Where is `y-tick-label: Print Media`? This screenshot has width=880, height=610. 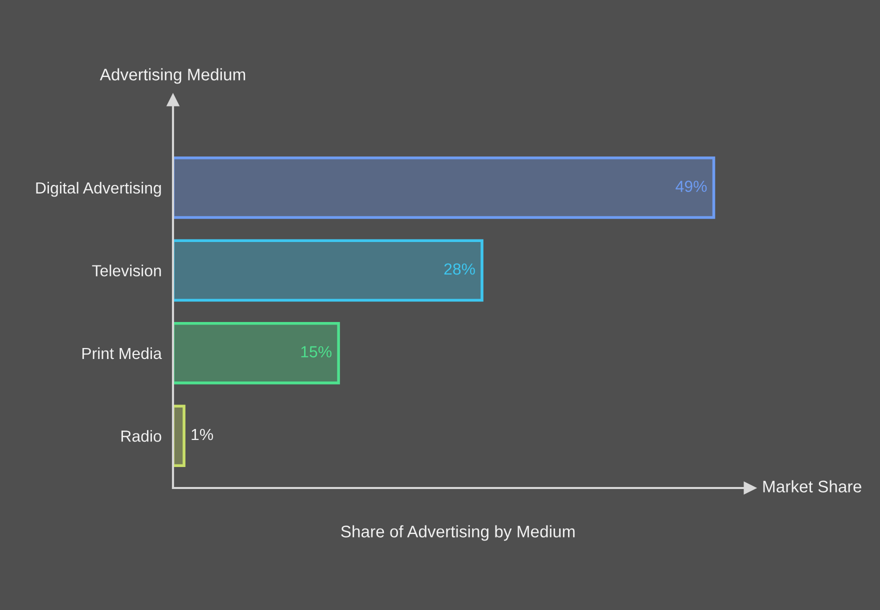
y-tick-label: Print Media is located at coordinates (122, 353).